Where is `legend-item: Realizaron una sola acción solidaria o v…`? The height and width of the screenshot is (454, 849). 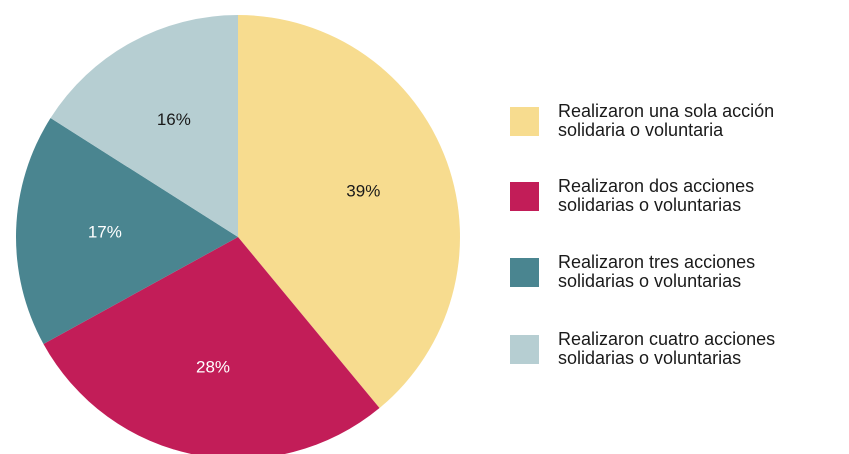 legend-item: Realizaron una sola acción solidaria o v… is located at coordinates (659, 121).